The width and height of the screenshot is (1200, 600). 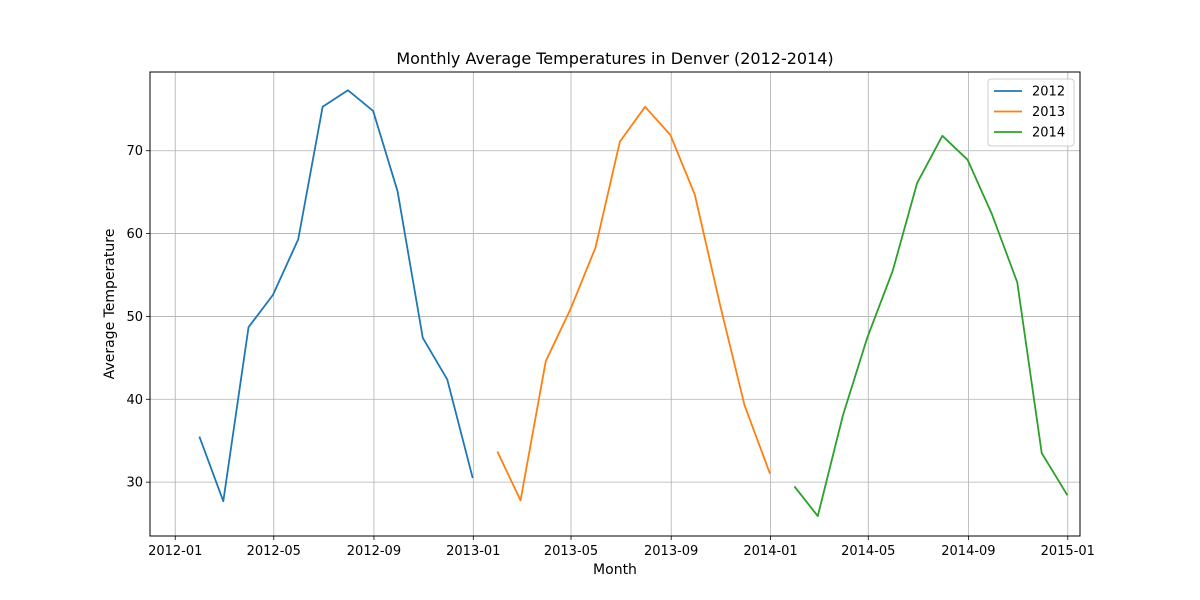 I want to click on x-tick-label: 2013-01, so click(x=473, y=551).